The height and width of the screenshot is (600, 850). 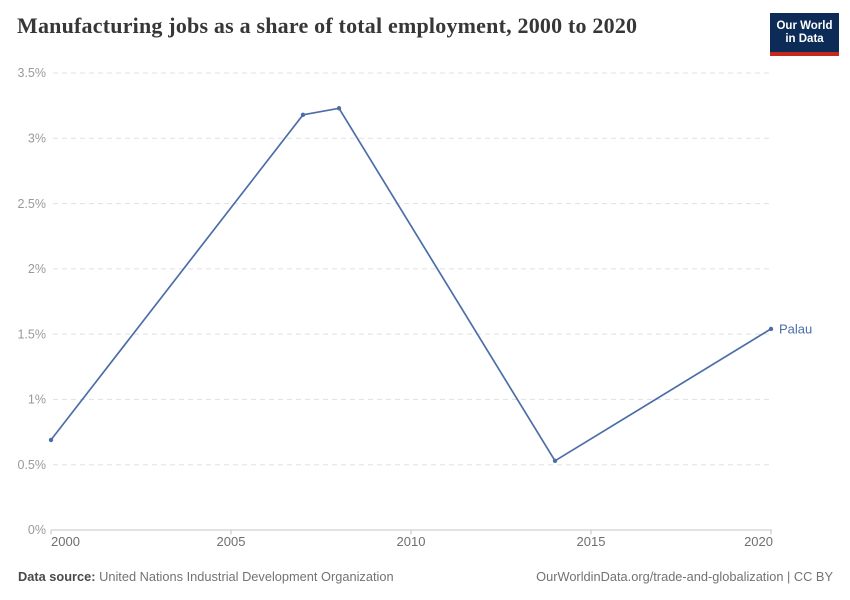 I want to click on owid-logo: Our World in Data, so click(x=804, y=34).